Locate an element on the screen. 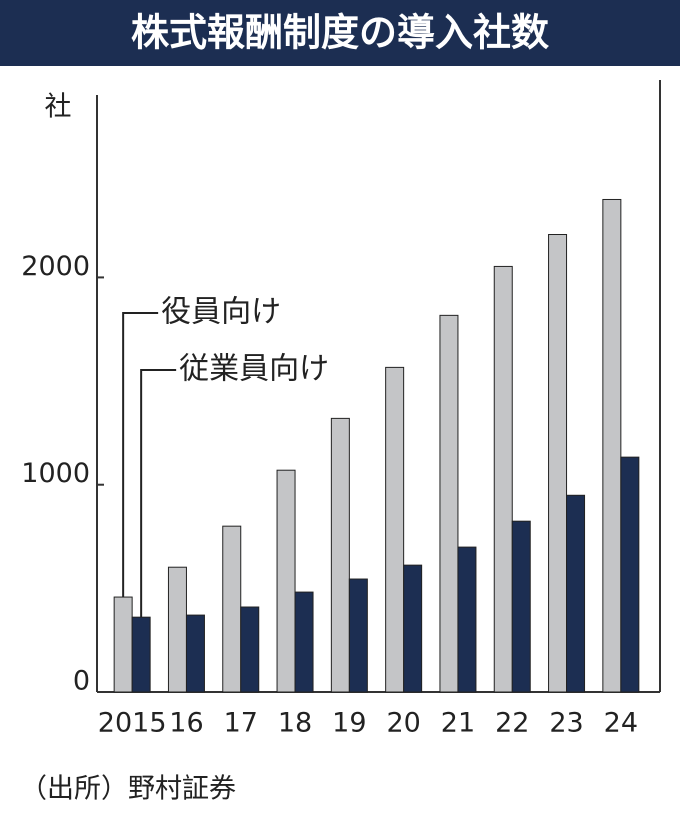 This screenshot has width=680, height=827. x-tick-label: 21 is located at coordinates (458, 723).